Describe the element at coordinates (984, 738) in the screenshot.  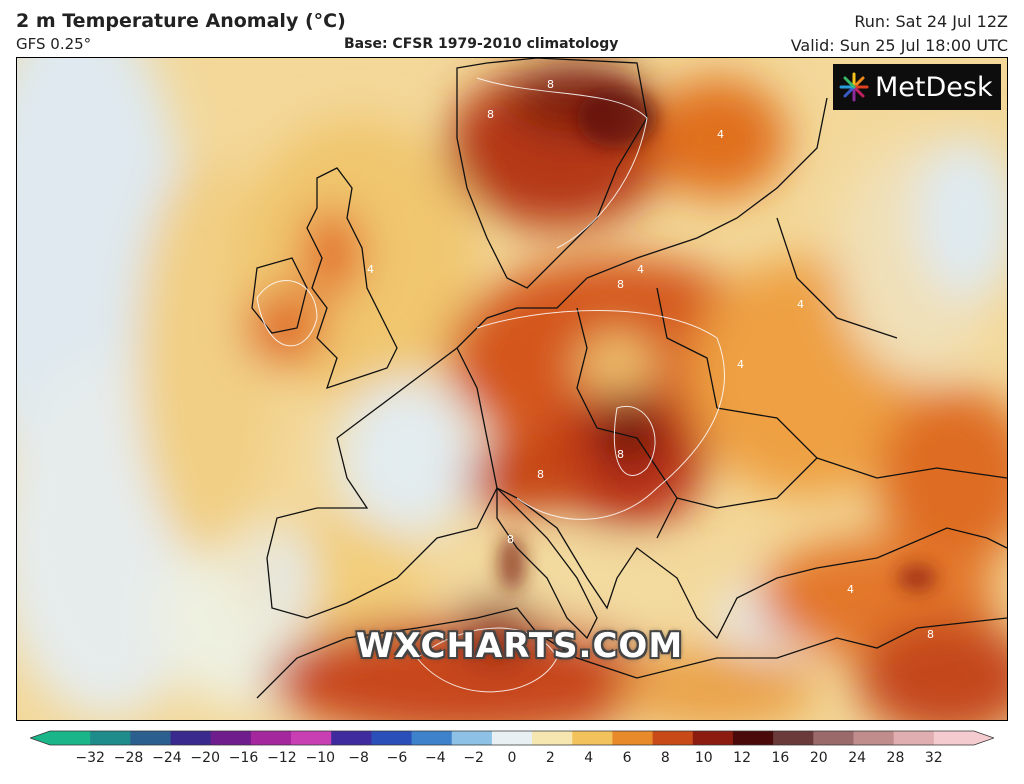
I see `colorbar-arrow-high` at that location.